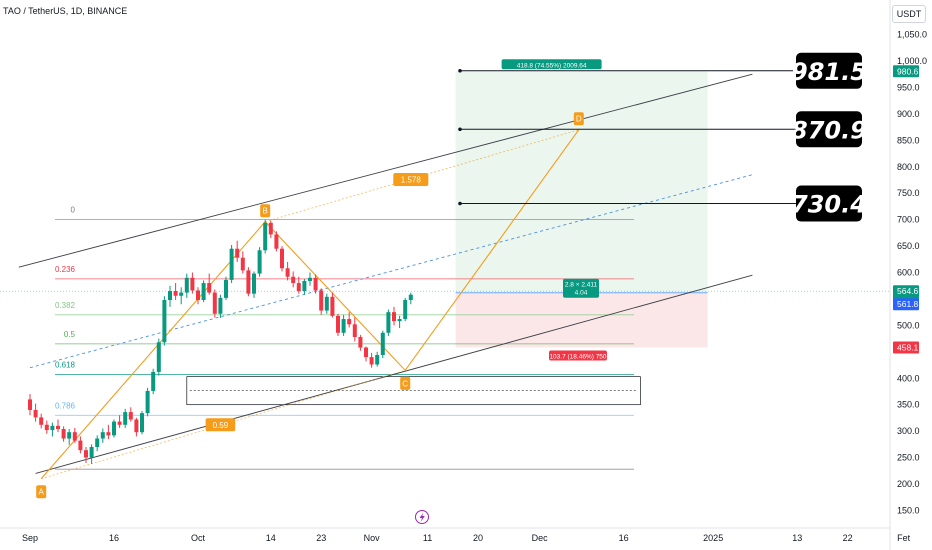 The width and height of the screenshot is (932, 550). Describe the element at coordinates (908, 458) in the screenshot. I see `price-tick-label: 250.0` at that location.